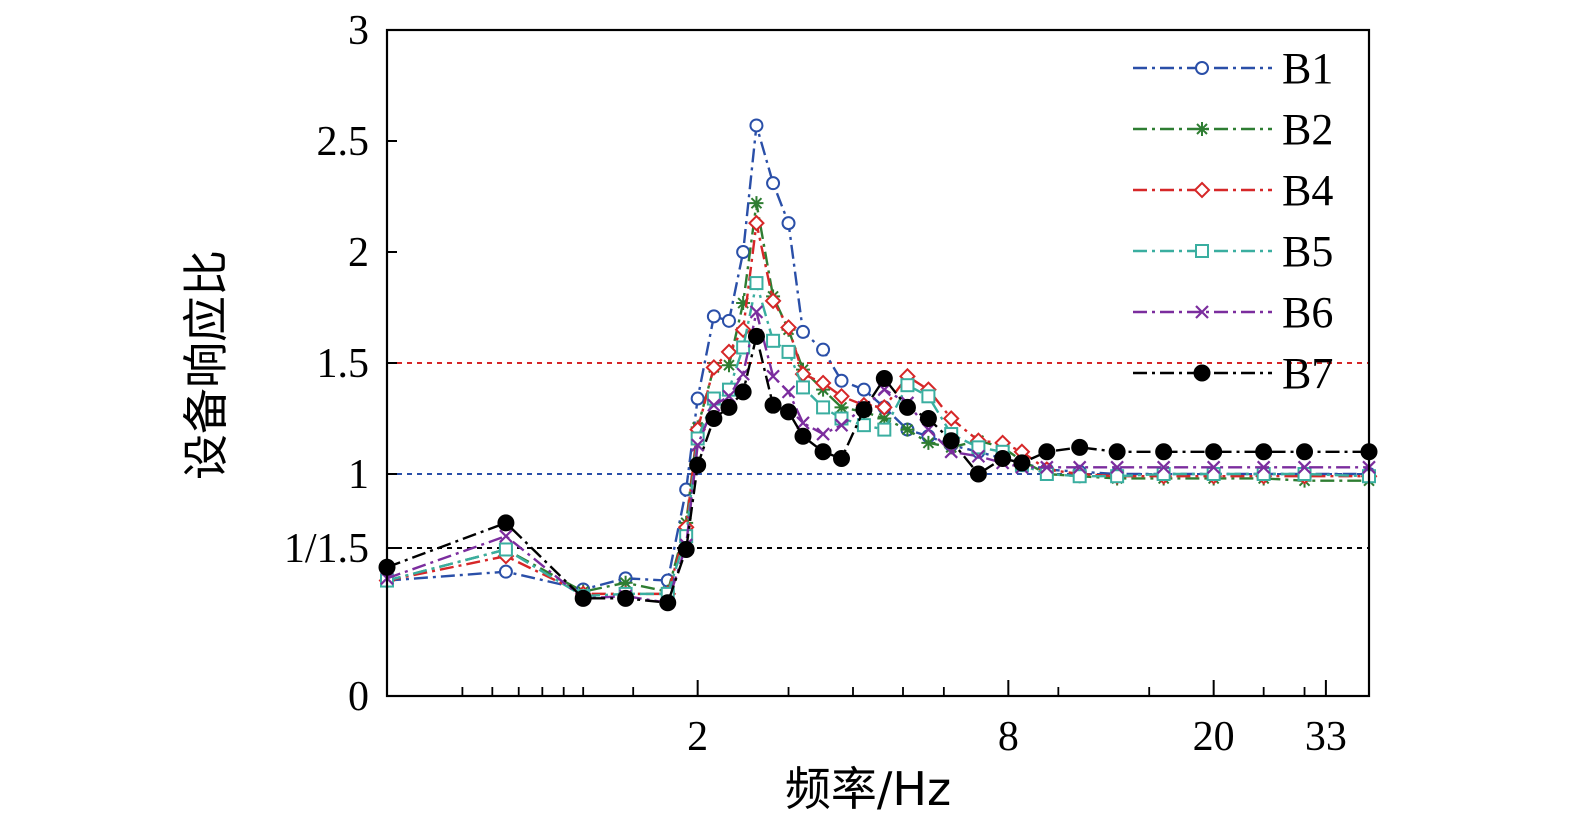 The image size is (1575, 827). What do you see at coordinates (358, 697) in the screenshot?
I see `y-tick-label: 0` at bounding box center [358, 697].